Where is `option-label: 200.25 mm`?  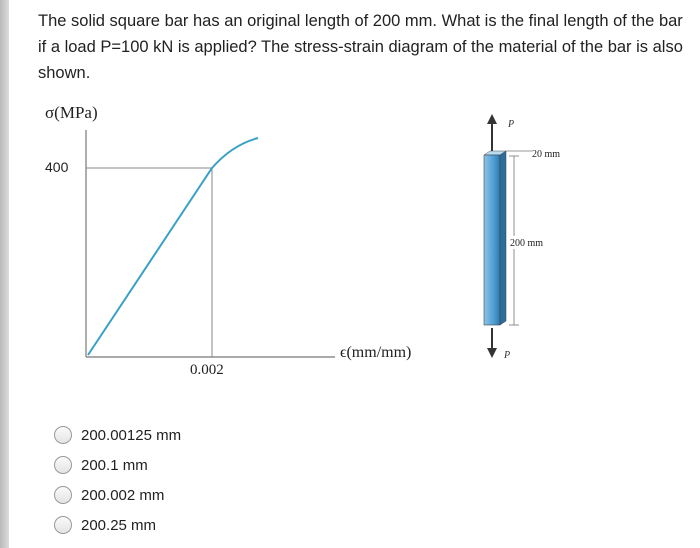
option-label: 200.25 mm is located at coordinates (119, 525).